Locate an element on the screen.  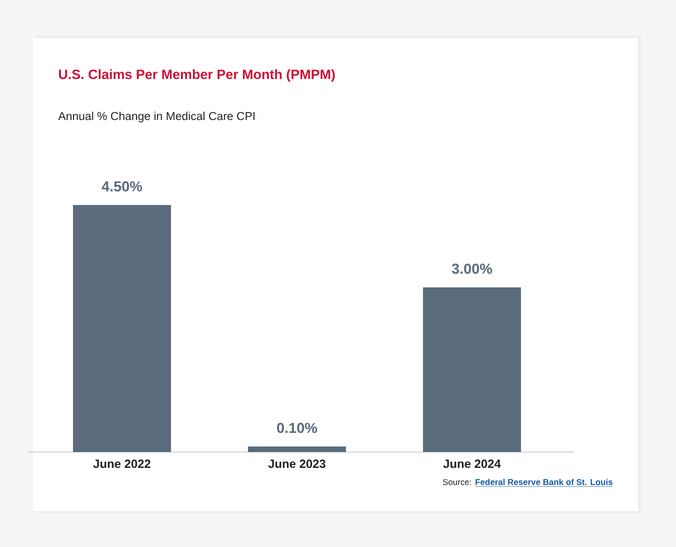
x-tick-label: June 2022 is located at coordinates (121, 464).